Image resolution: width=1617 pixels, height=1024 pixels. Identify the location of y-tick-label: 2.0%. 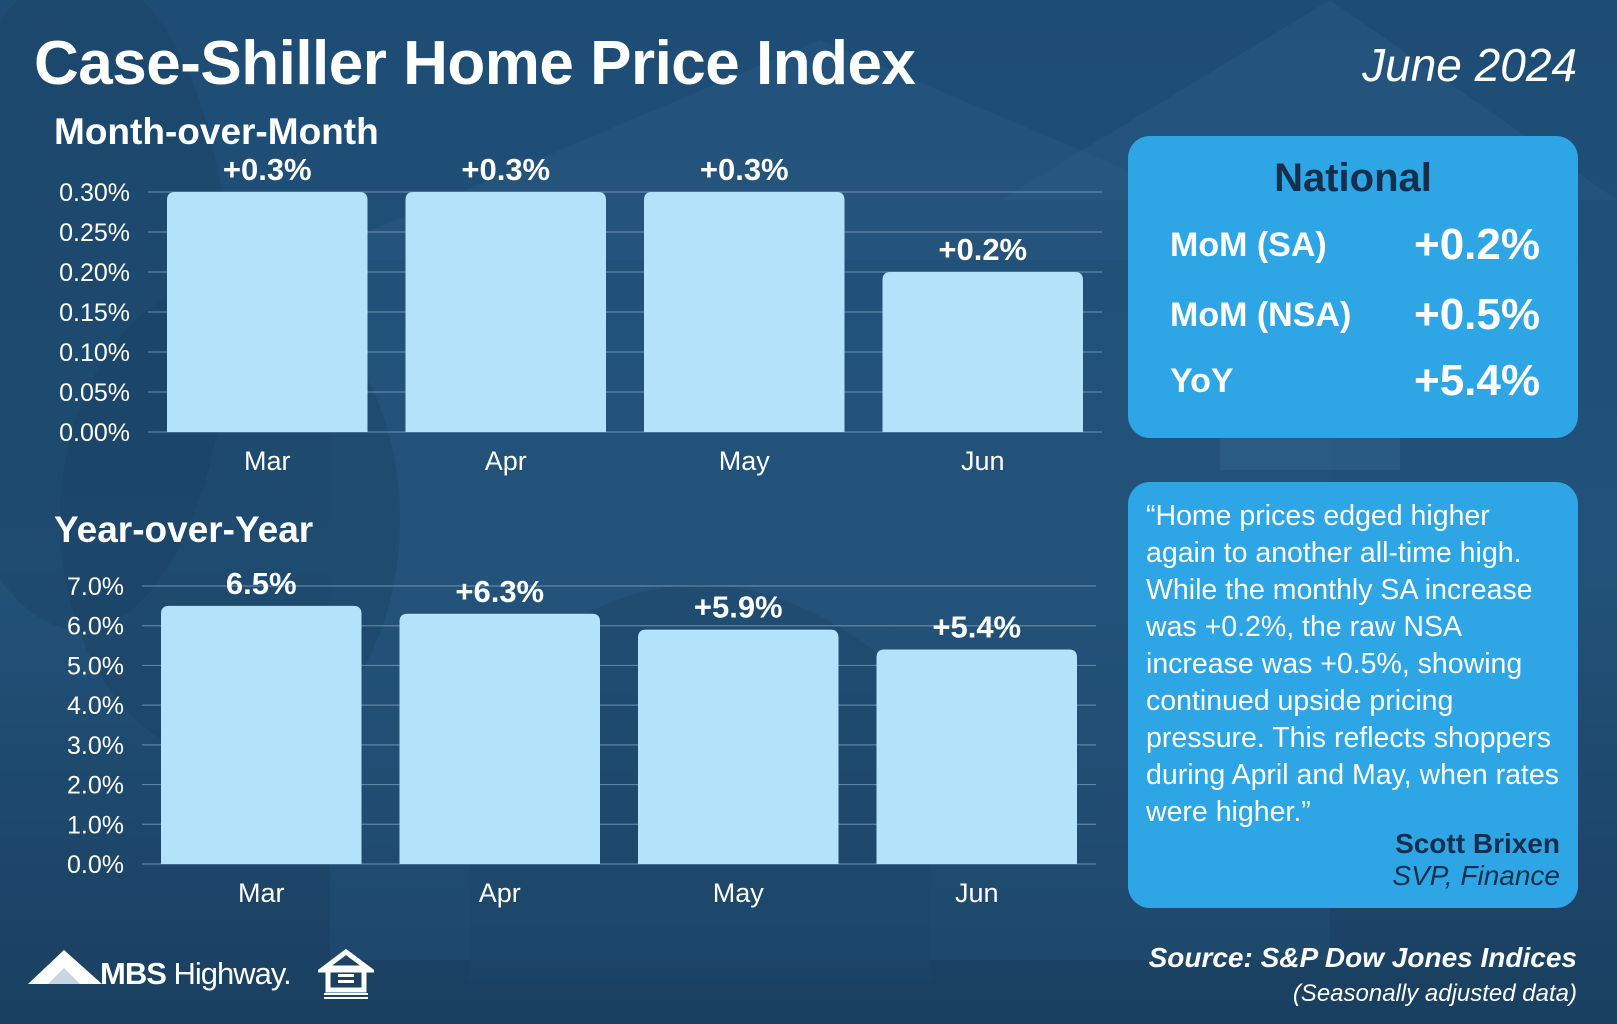
(95, 786).